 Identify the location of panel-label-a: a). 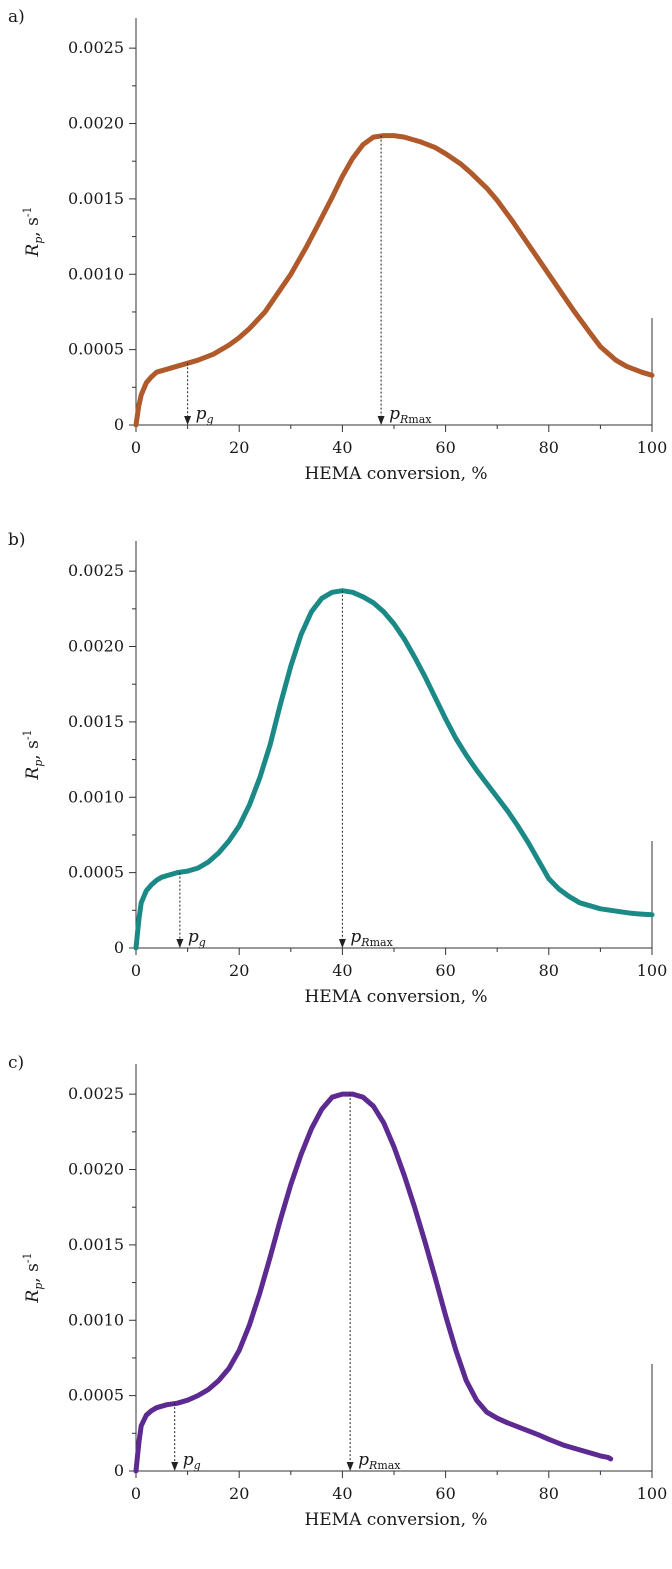
(16, 17).